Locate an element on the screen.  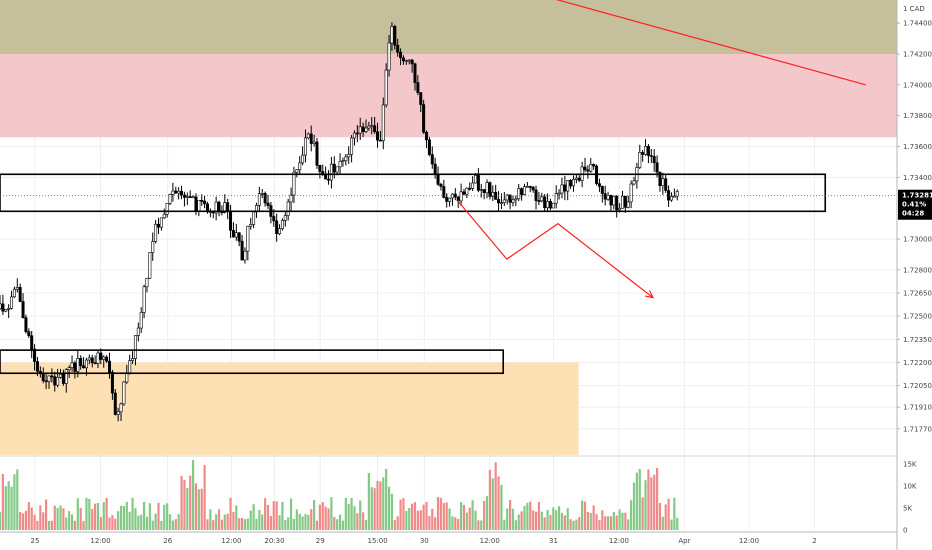
currency-label: 1 CAD is located at coordinates (914, 9).